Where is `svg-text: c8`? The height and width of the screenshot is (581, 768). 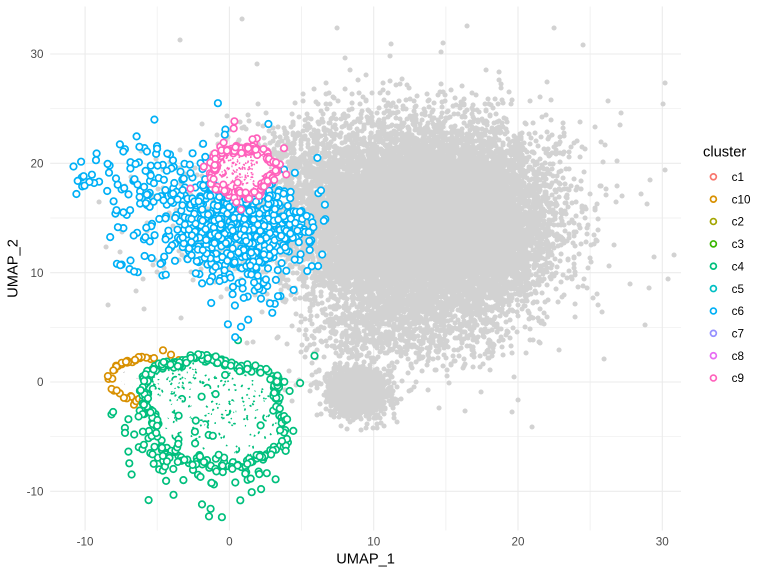 svg-text: c8 is located at coordinates (738, 356).